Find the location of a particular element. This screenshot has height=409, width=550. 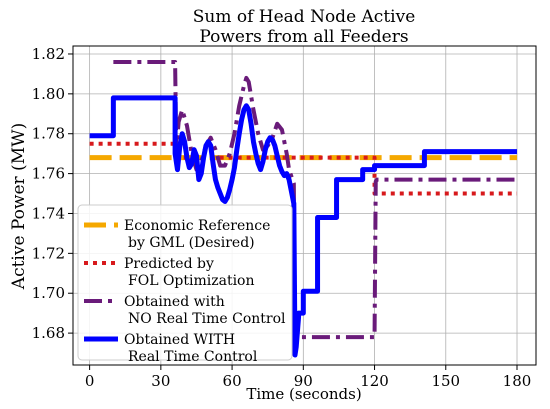

x-tick-label: 120 is located at coordinates (374, 381).